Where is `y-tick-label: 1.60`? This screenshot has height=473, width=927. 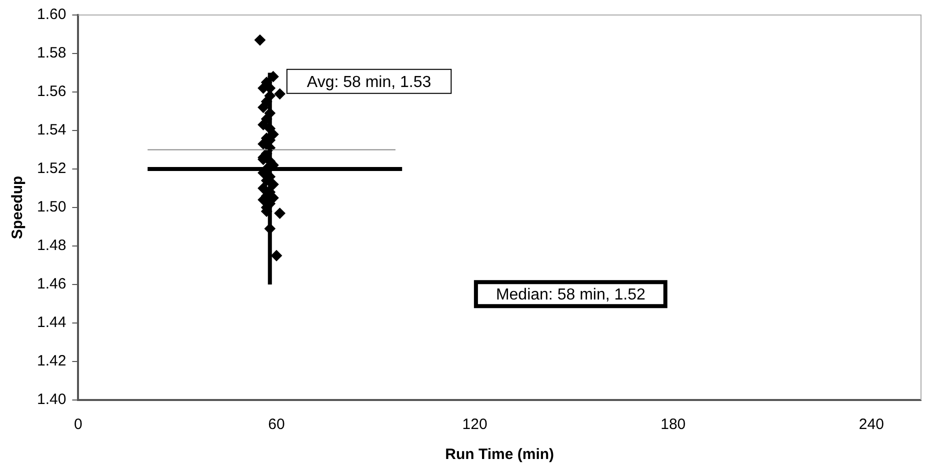 y-tick-label: 1.60 is located at coordinates (51, 15).